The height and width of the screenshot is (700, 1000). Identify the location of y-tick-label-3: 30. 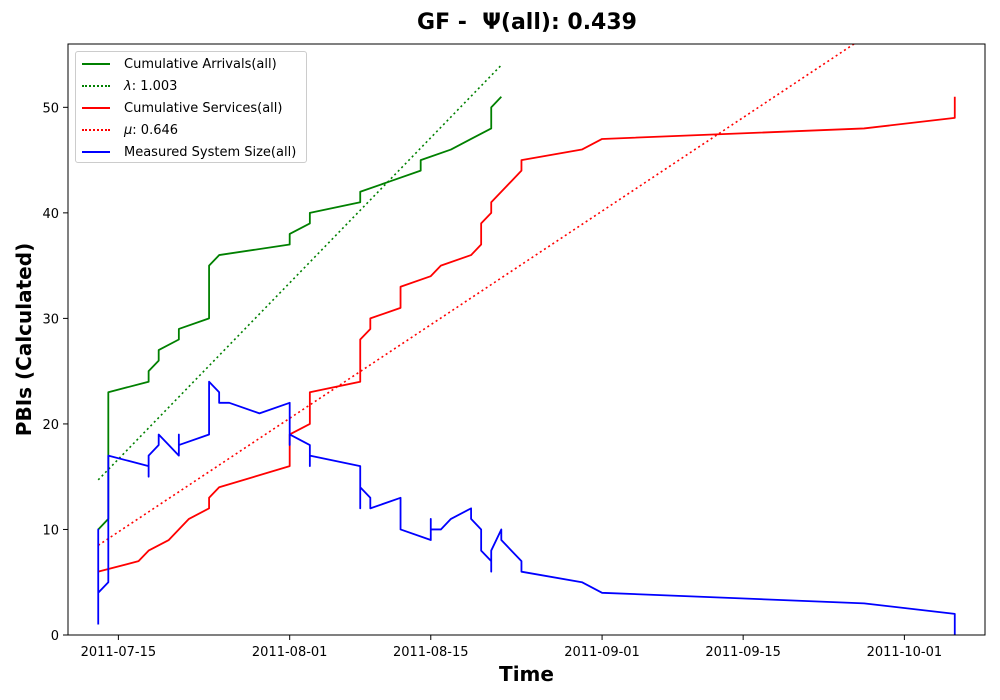
(50, 319).